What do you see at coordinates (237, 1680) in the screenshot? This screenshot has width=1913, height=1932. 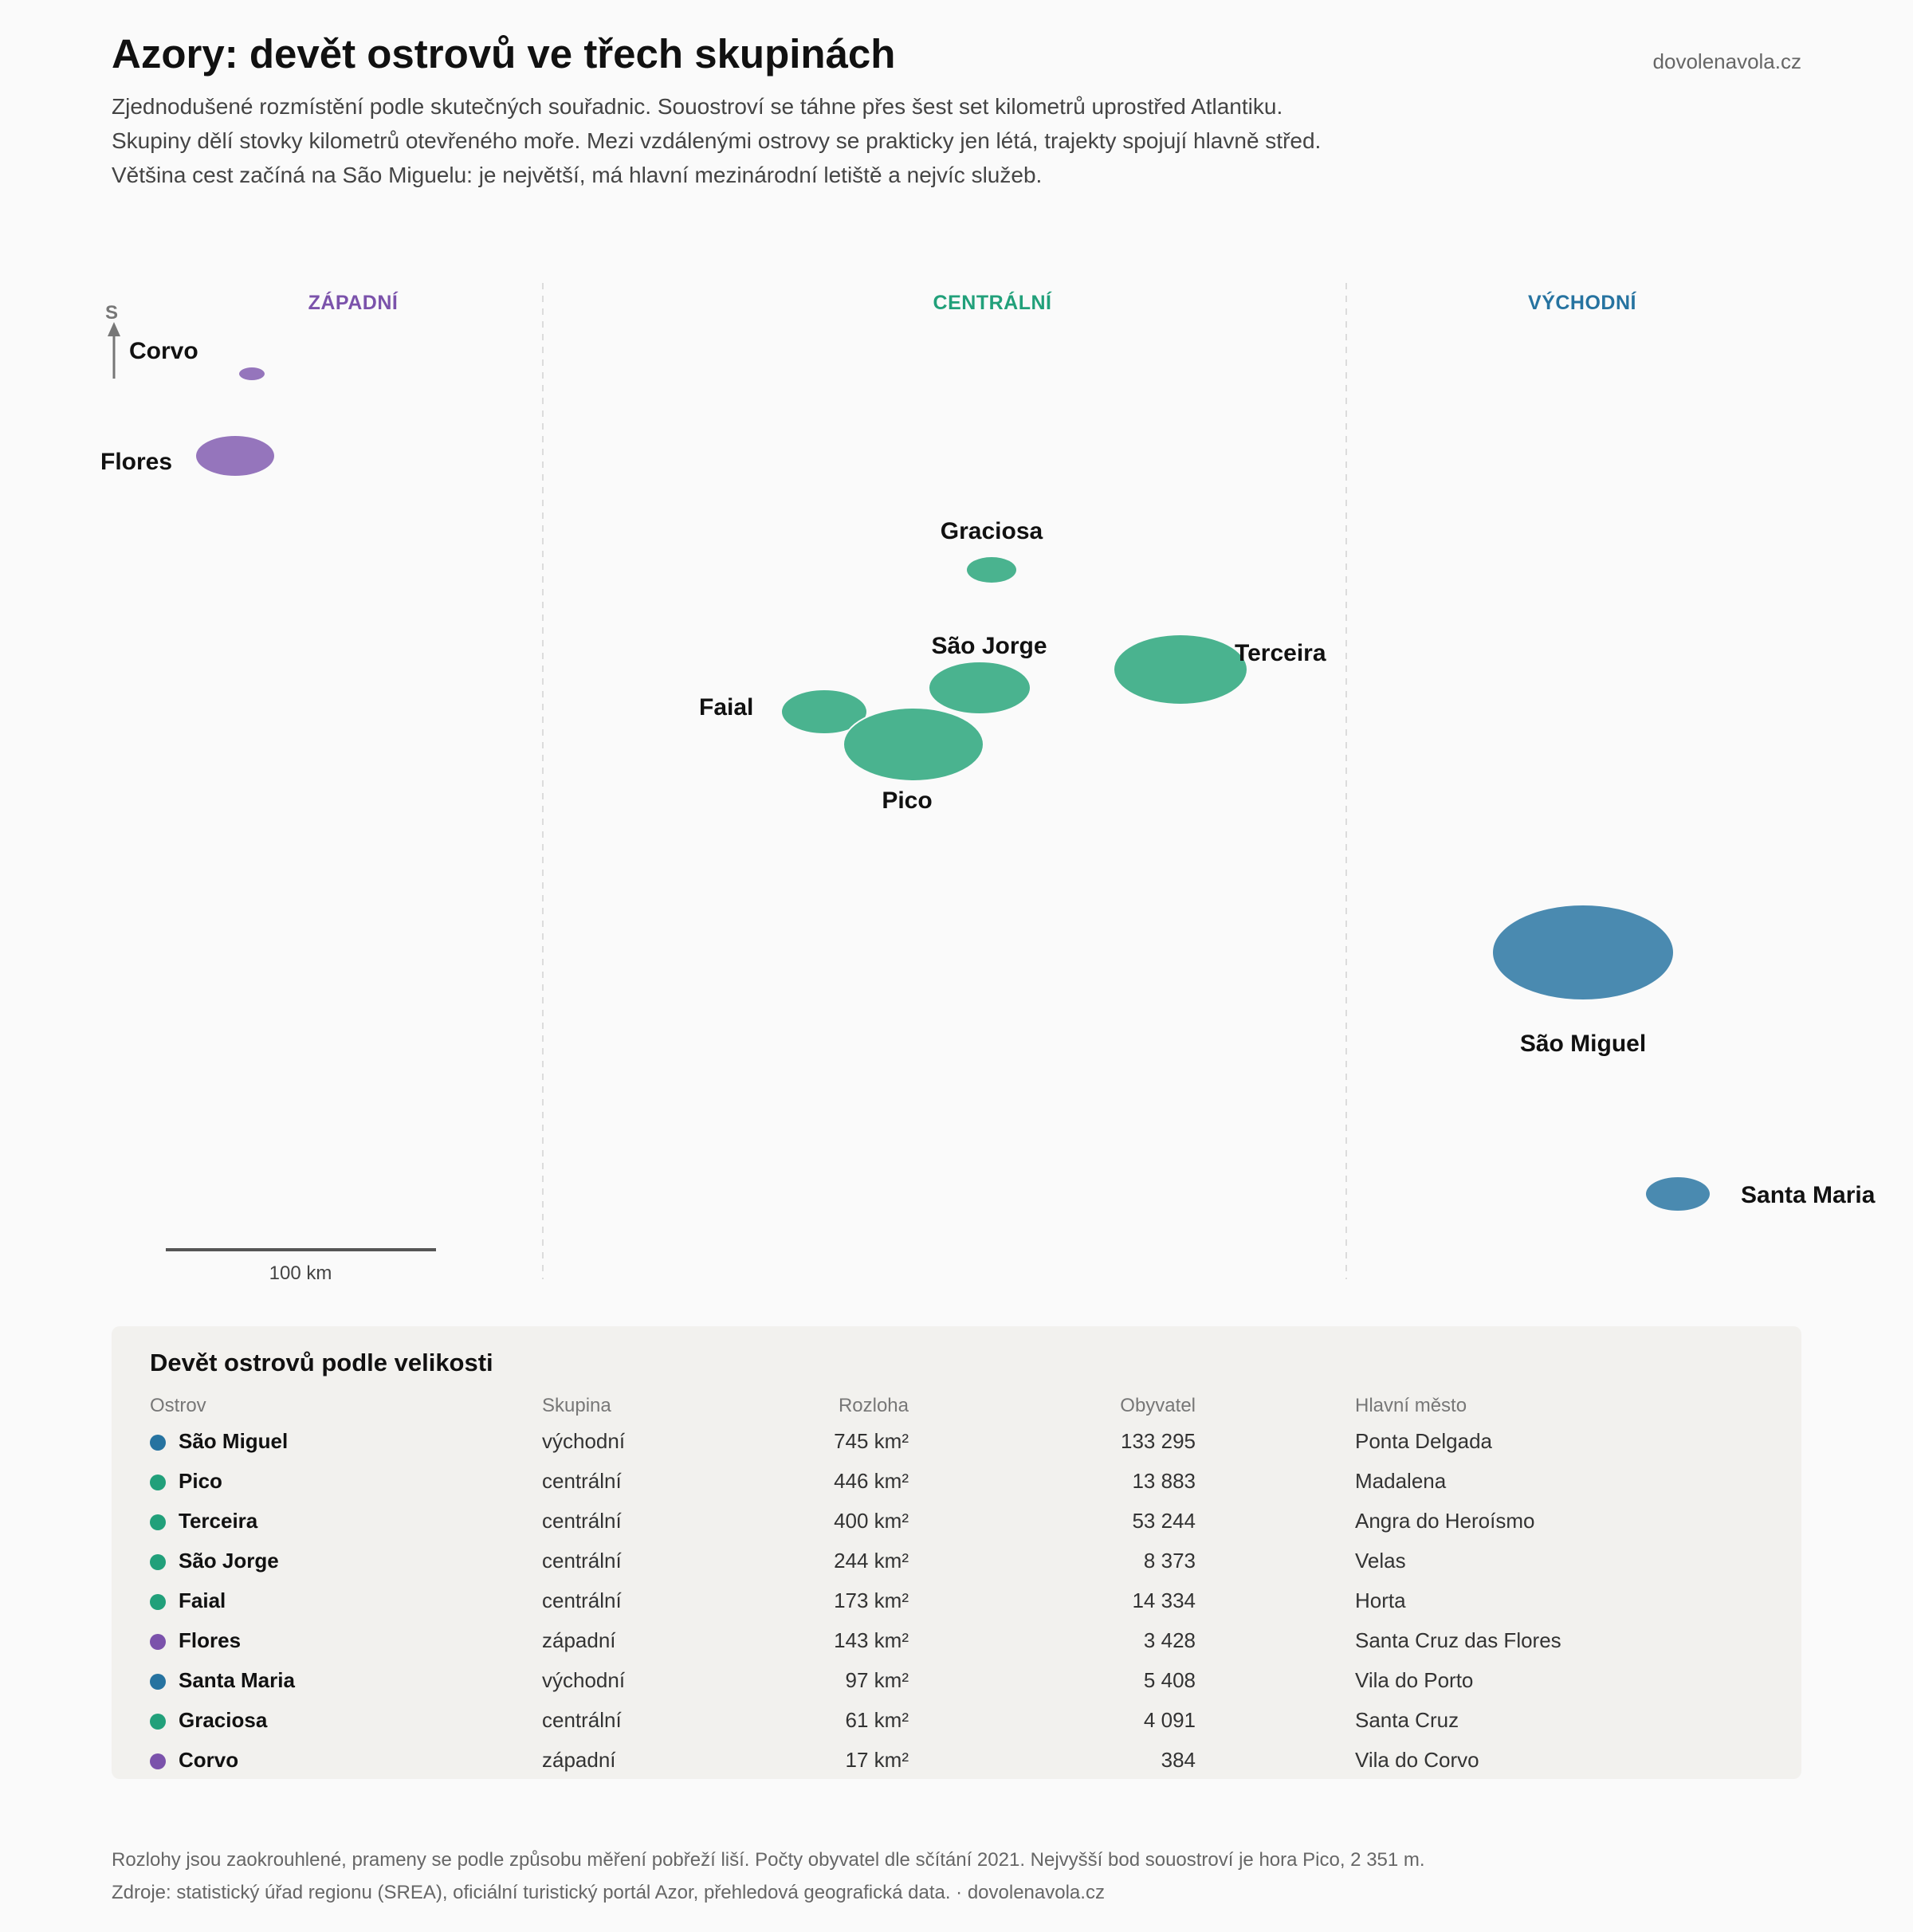 I see `island-name: Santa Maria` at bounding box center [237, 1680].